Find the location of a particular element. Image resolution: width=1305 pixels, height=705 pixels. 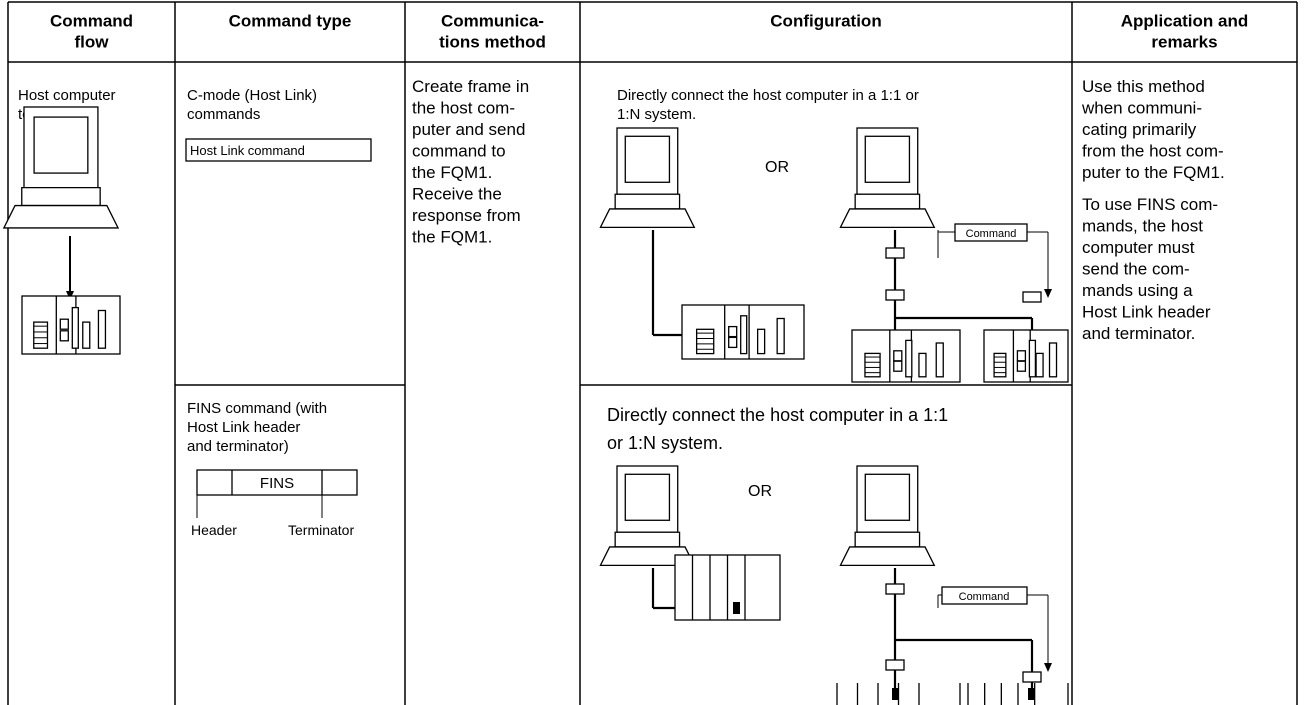

column-header: Application and is located at coordinates (1185, 20).